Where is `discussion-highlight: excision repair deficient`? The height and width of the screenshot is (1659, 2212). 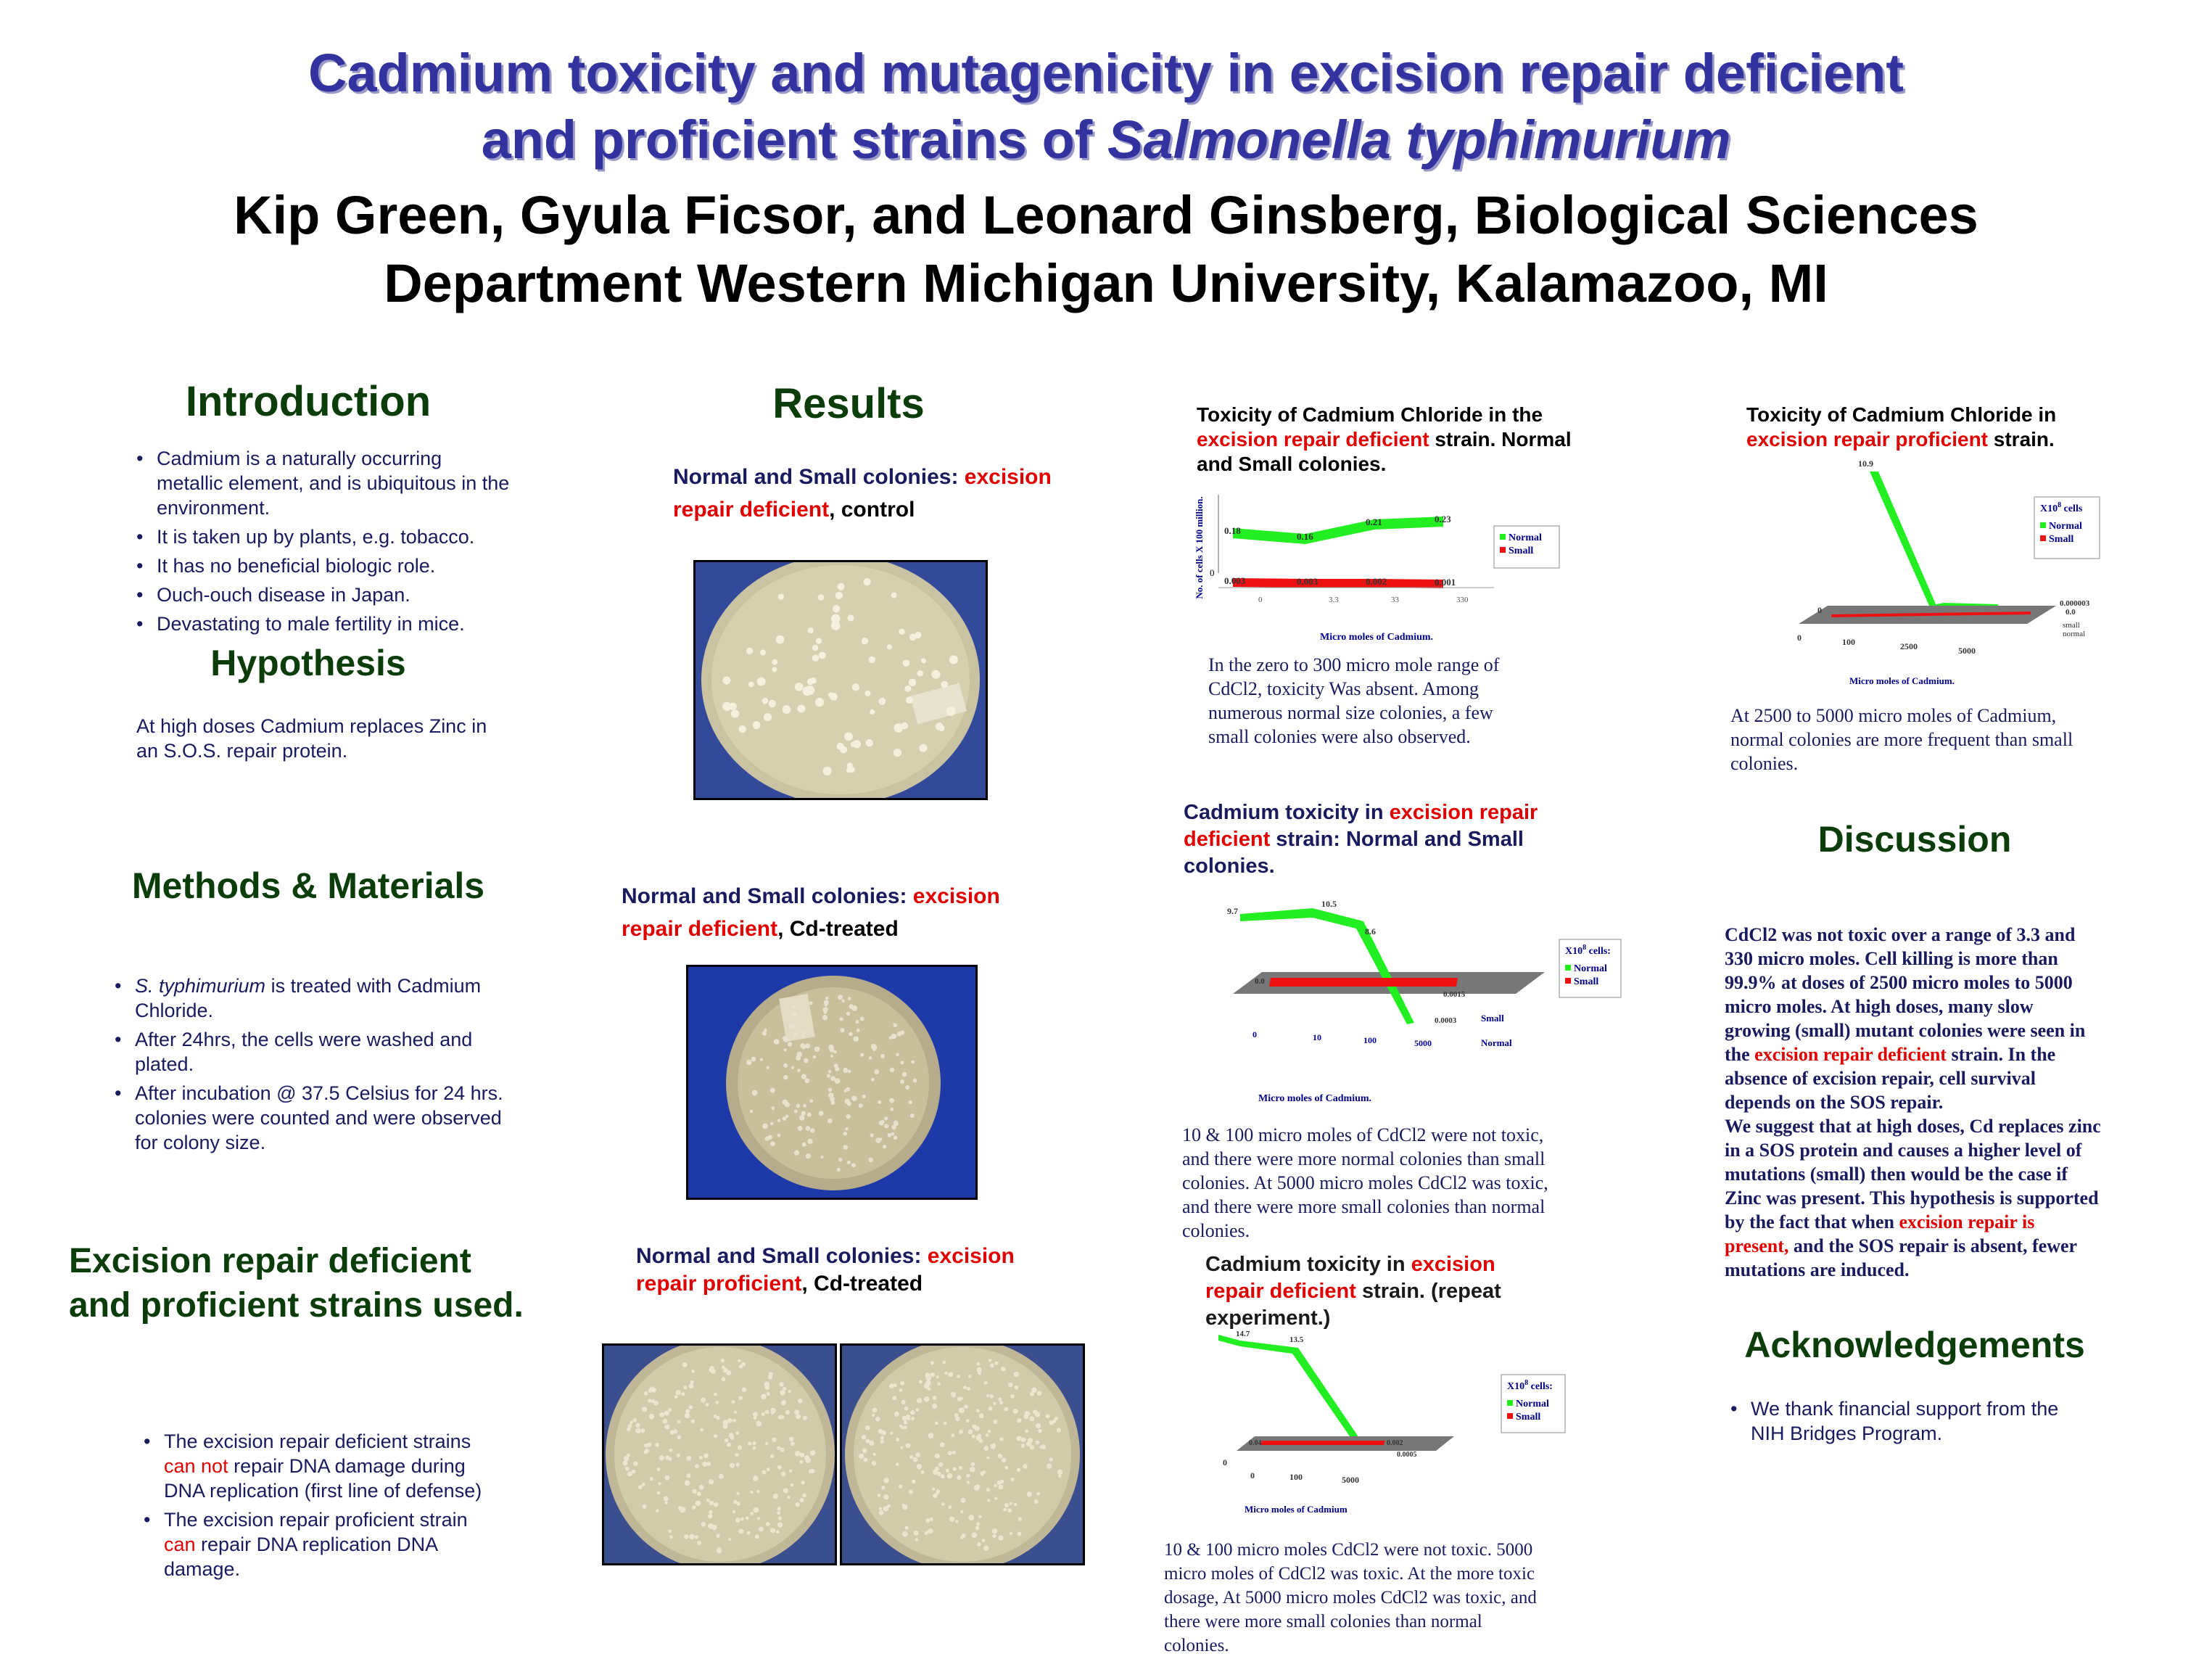
discussion-highlight: excision repair deficient is located at coordinates (1850, 1054).